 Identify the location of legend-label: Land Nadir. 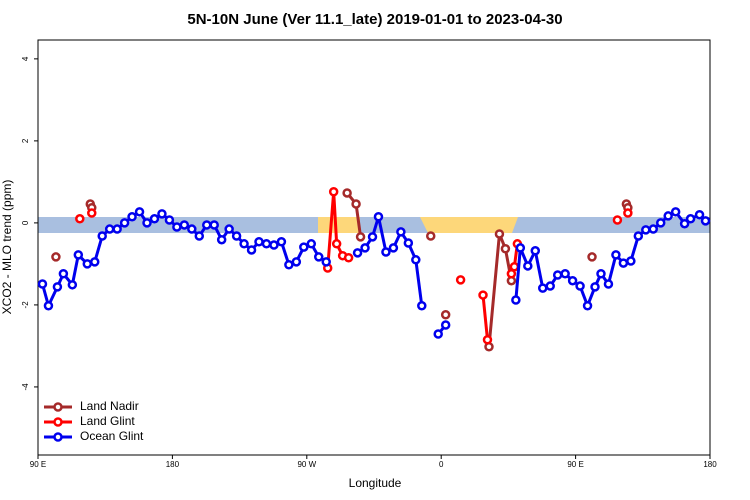
(109, 406).